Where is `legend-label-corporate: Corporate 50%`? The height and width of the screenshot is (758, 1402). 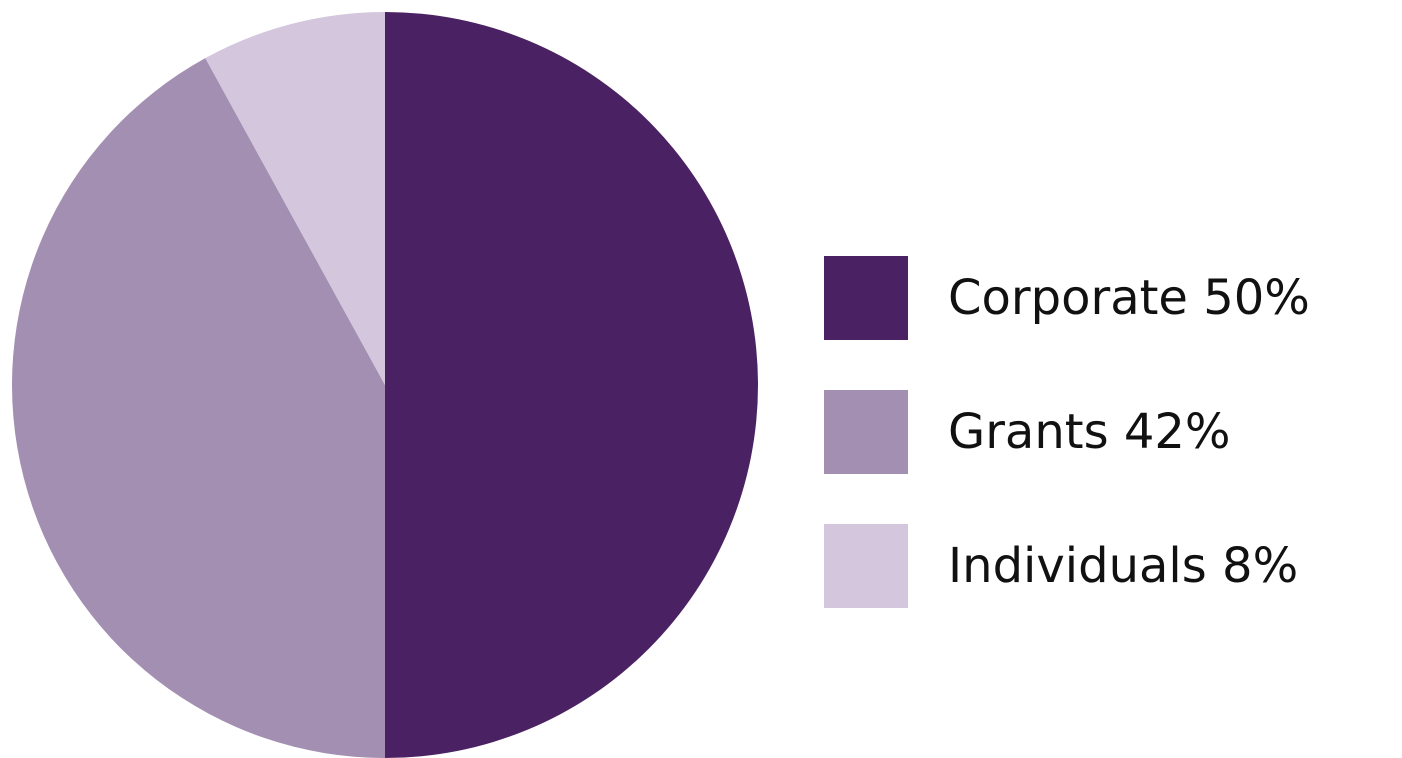 legend-label-corporate: Corporate 50% is located at coordinates (1129, 298).